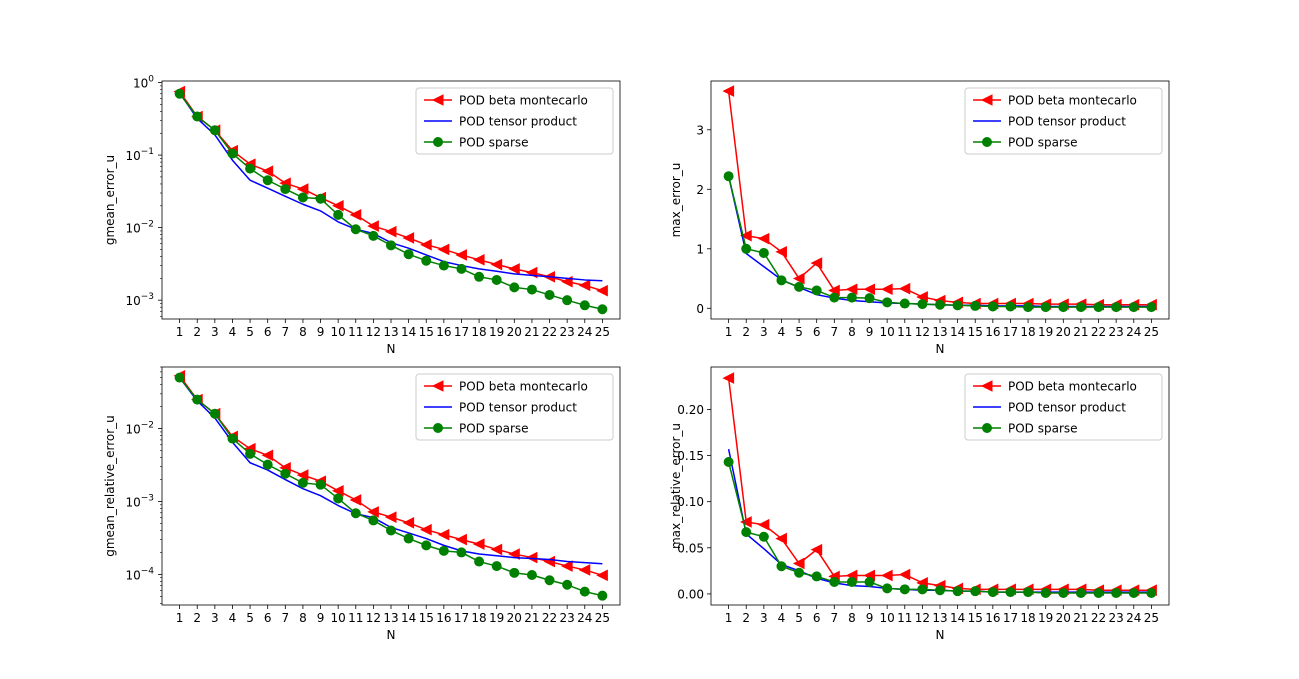 This screenshot has height=679, width=1299. Describe the element at coordinates (494, 143) in the screenshot. I see `legend-label: POD sparse` at that location.